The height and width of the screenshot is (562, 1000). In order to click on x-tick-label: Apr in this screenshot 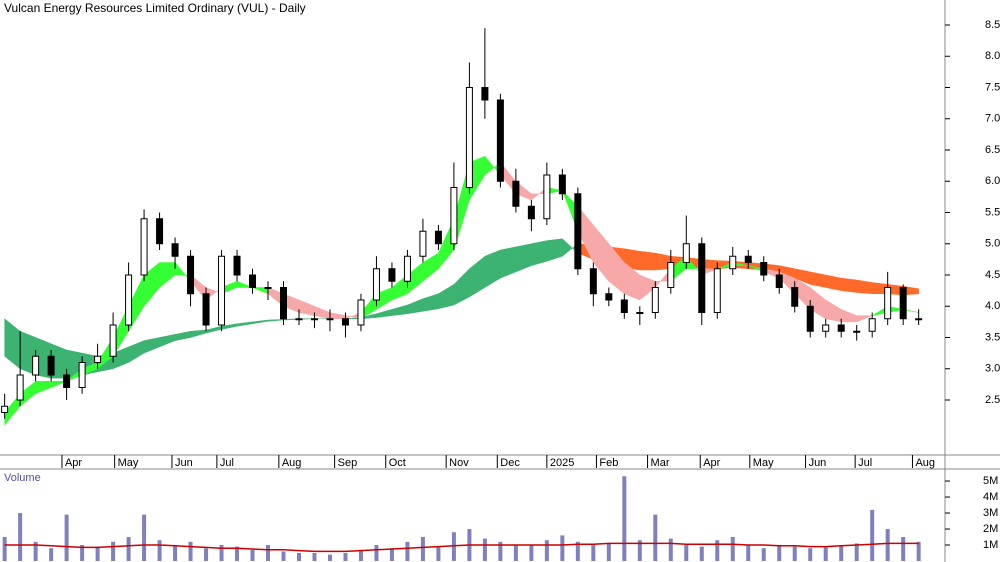, I will do `click(711, 463)`.